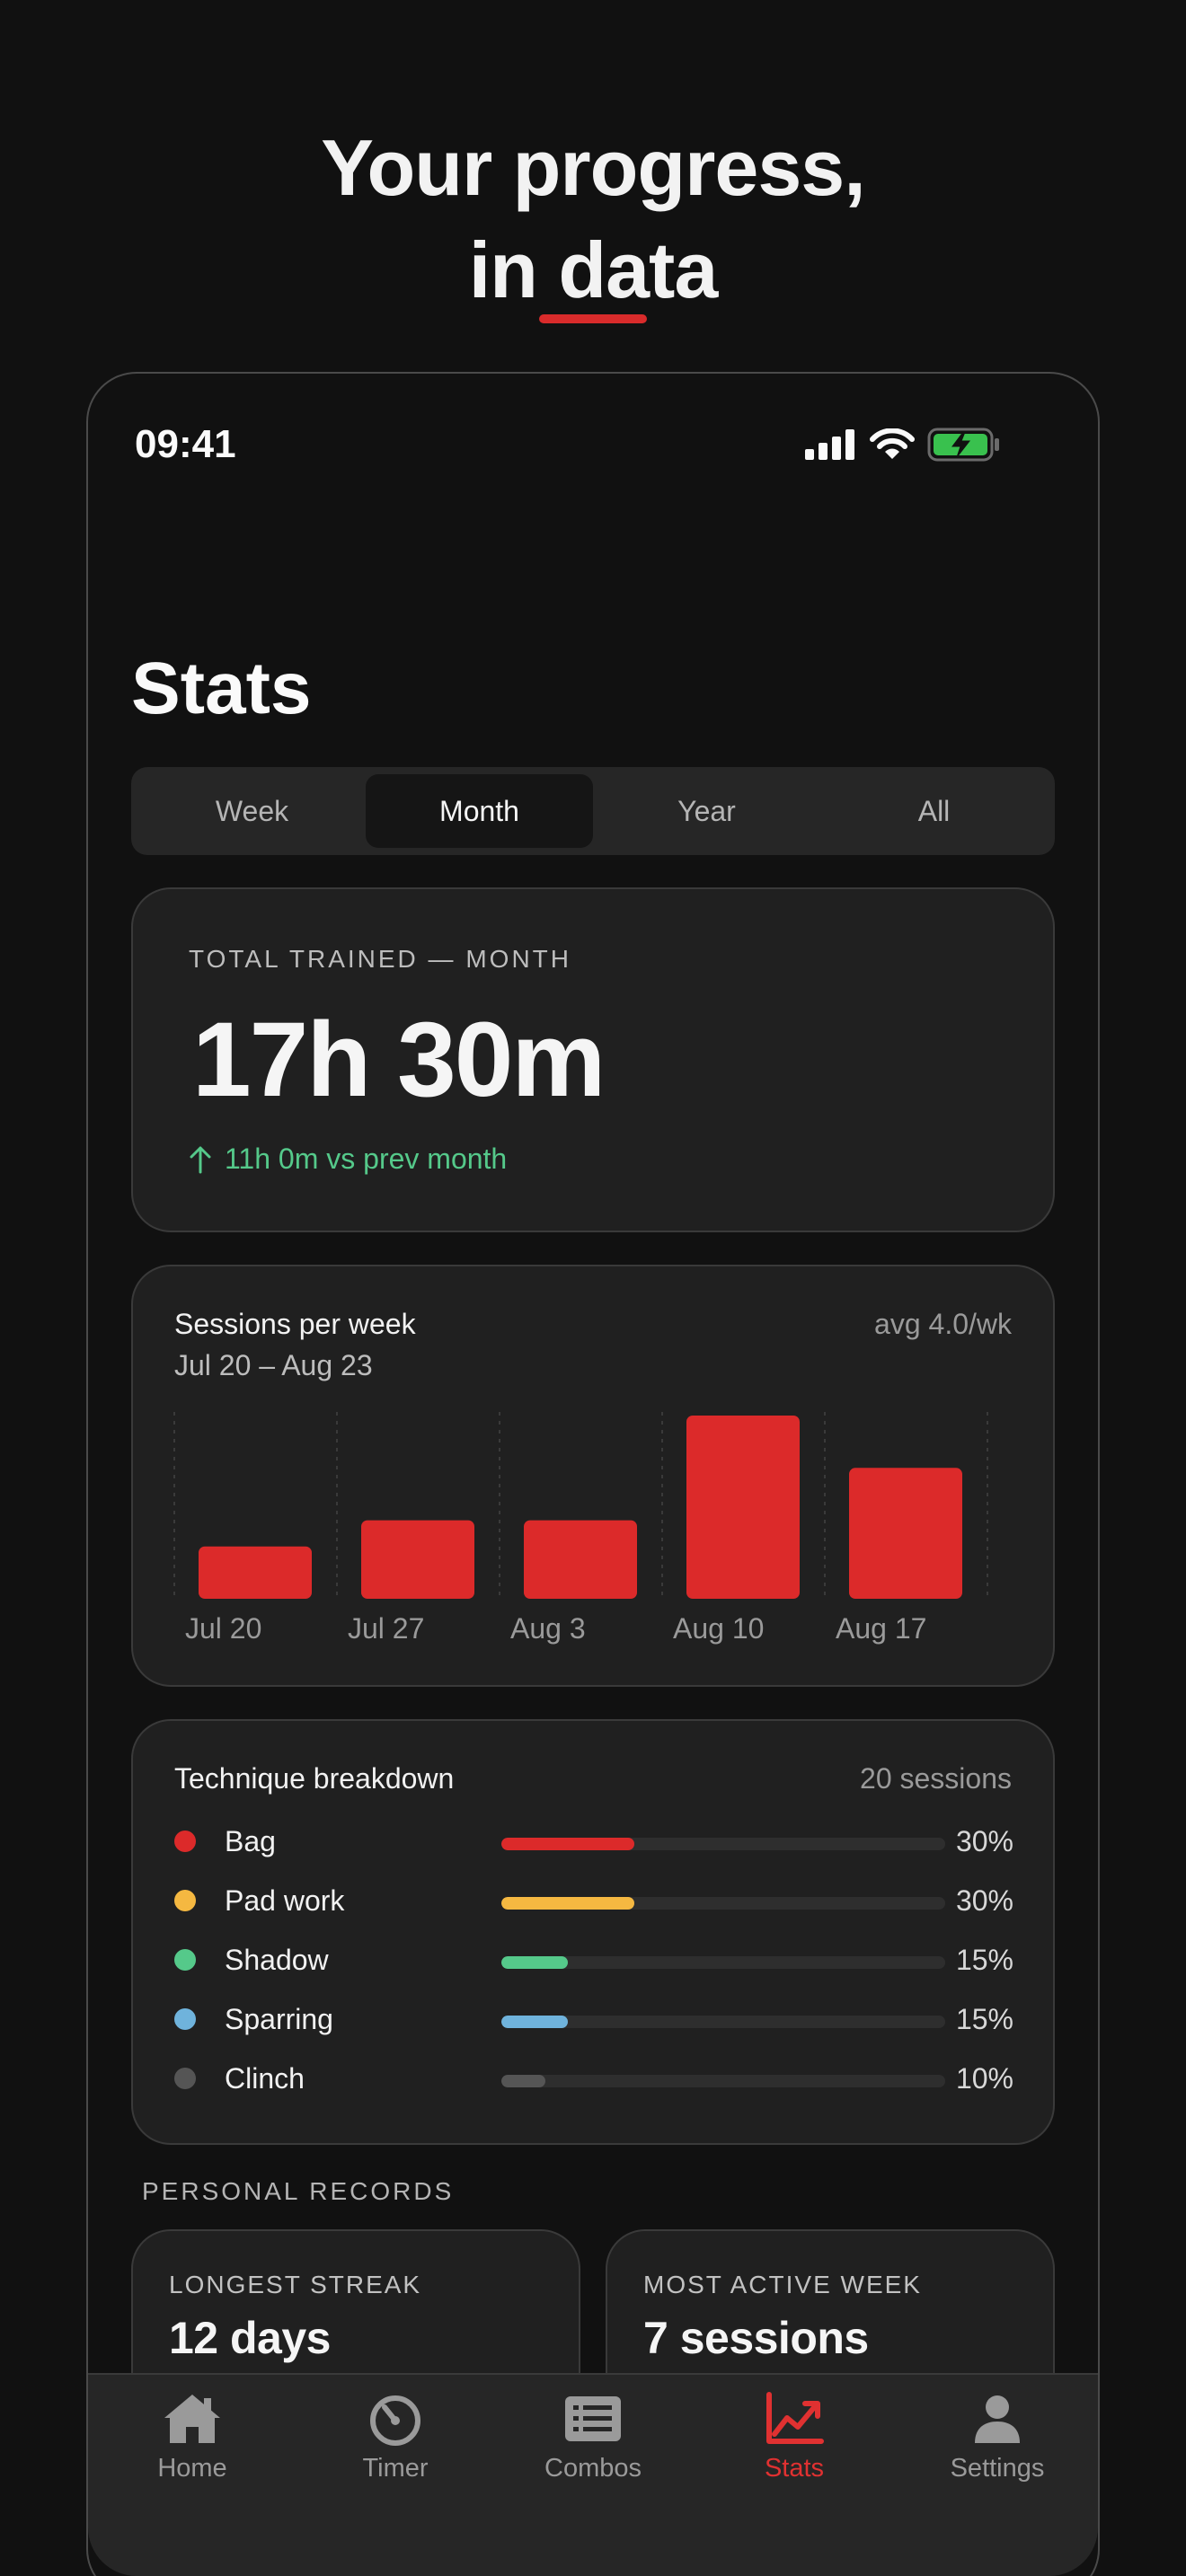 Image resolution: width=1186 pixels, height=2576 pixels. I want to click on segment-year: Year, so click(706, 810).